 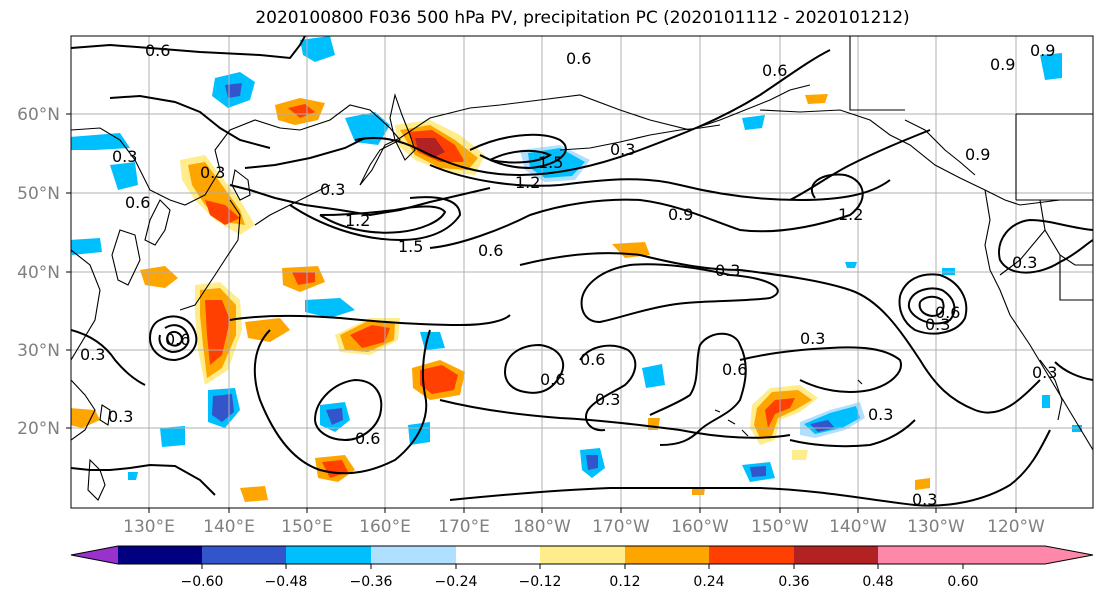 What do you see at coordinates (38, 351) in the screenshot?
I see `lat-label: 30°N` at bounding box center [38, 351].